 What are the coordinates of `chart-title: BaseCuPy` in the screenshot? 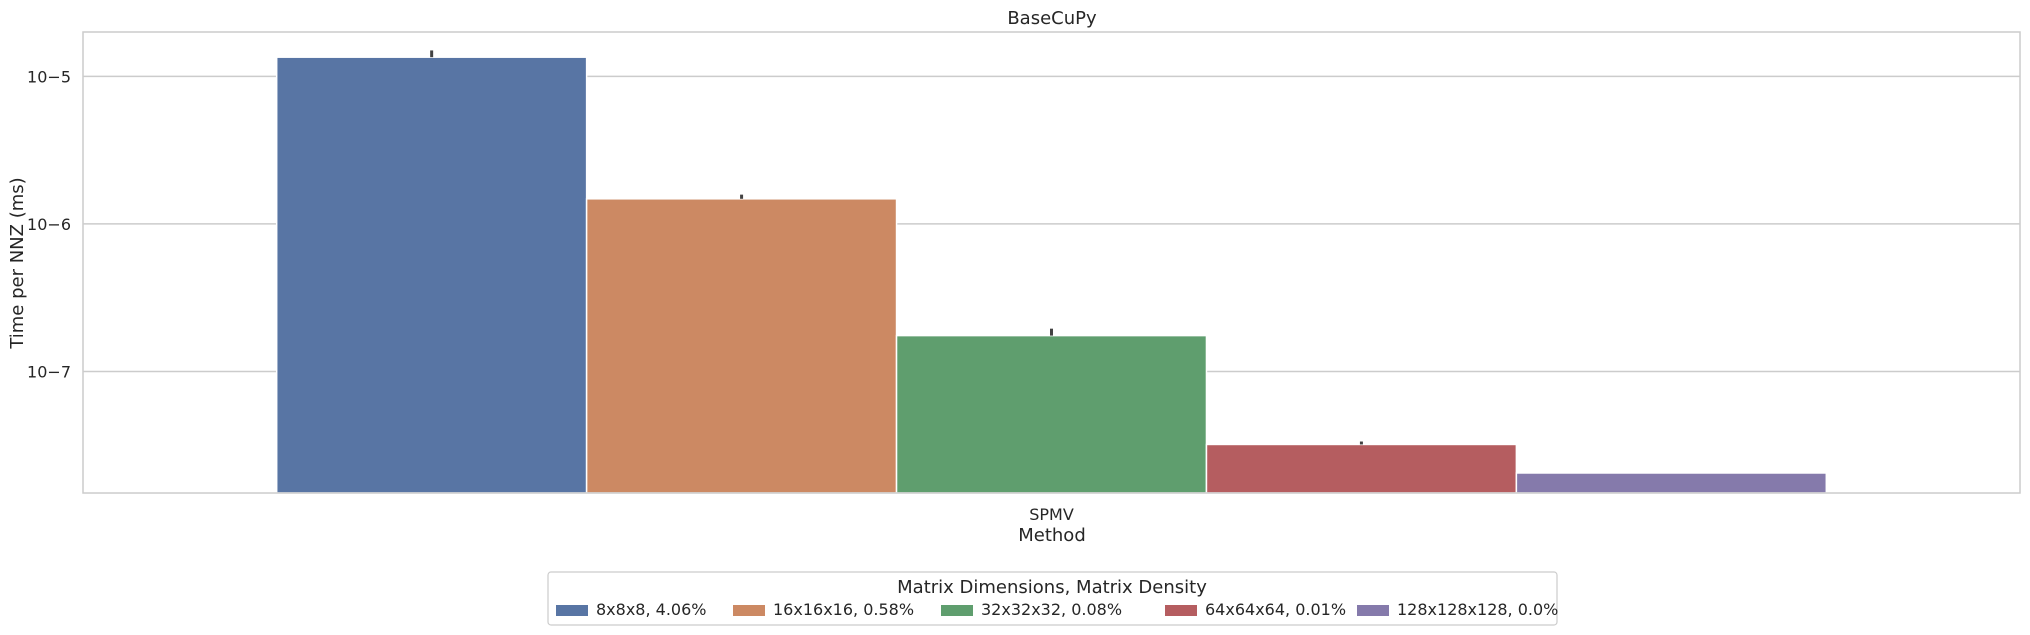 It's located at (1052, 18).